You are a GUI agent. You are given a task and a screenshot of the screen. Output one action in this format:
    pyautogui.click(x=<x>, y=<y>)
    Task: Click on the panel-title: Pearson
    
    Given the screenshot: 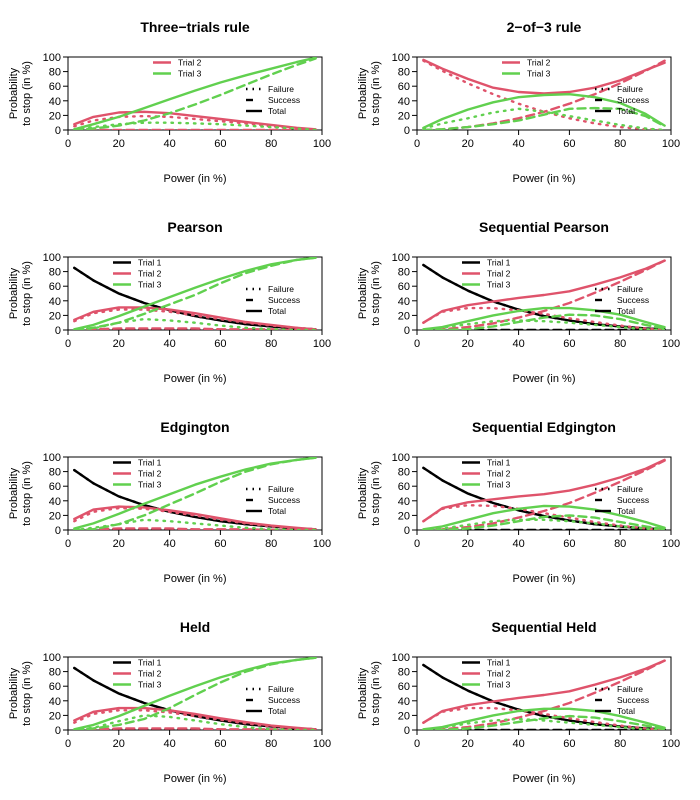 What is the action you would take?
    pyautogui.click(x=194, y=227)
    